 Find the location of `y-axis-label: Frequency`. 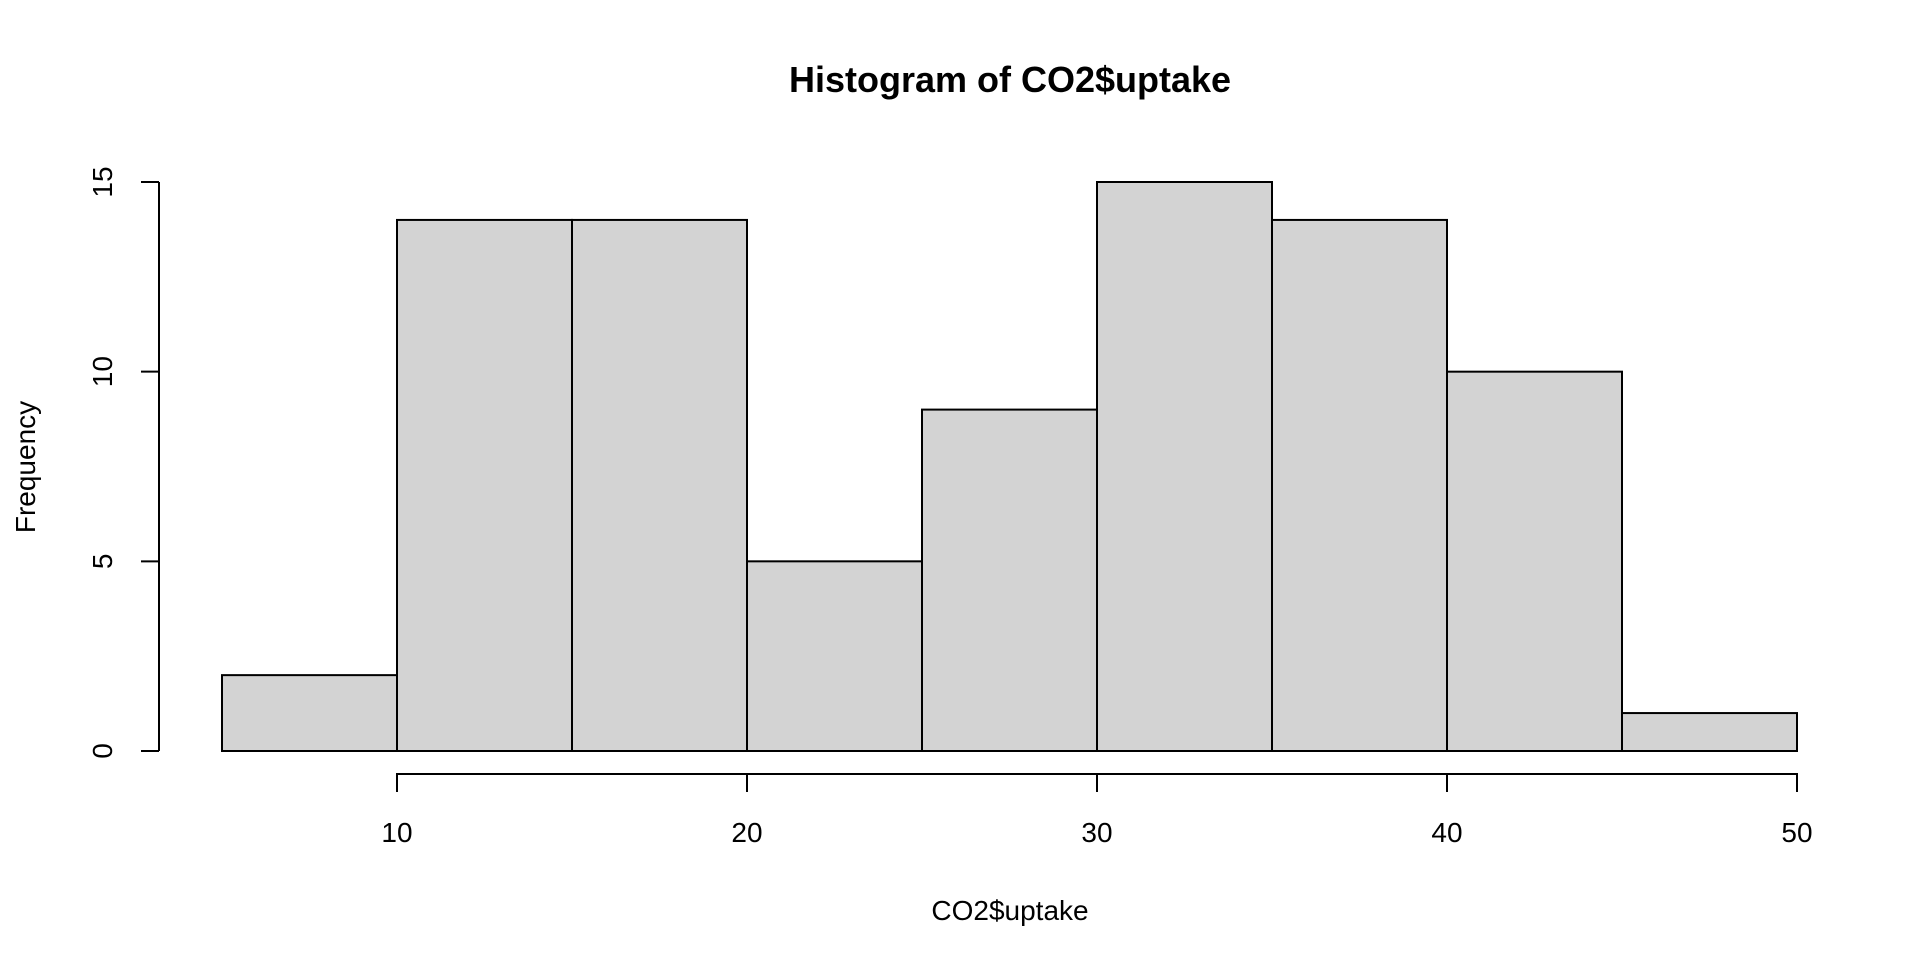

y-axis-label: Frequency is located at coordinates (25, 467).